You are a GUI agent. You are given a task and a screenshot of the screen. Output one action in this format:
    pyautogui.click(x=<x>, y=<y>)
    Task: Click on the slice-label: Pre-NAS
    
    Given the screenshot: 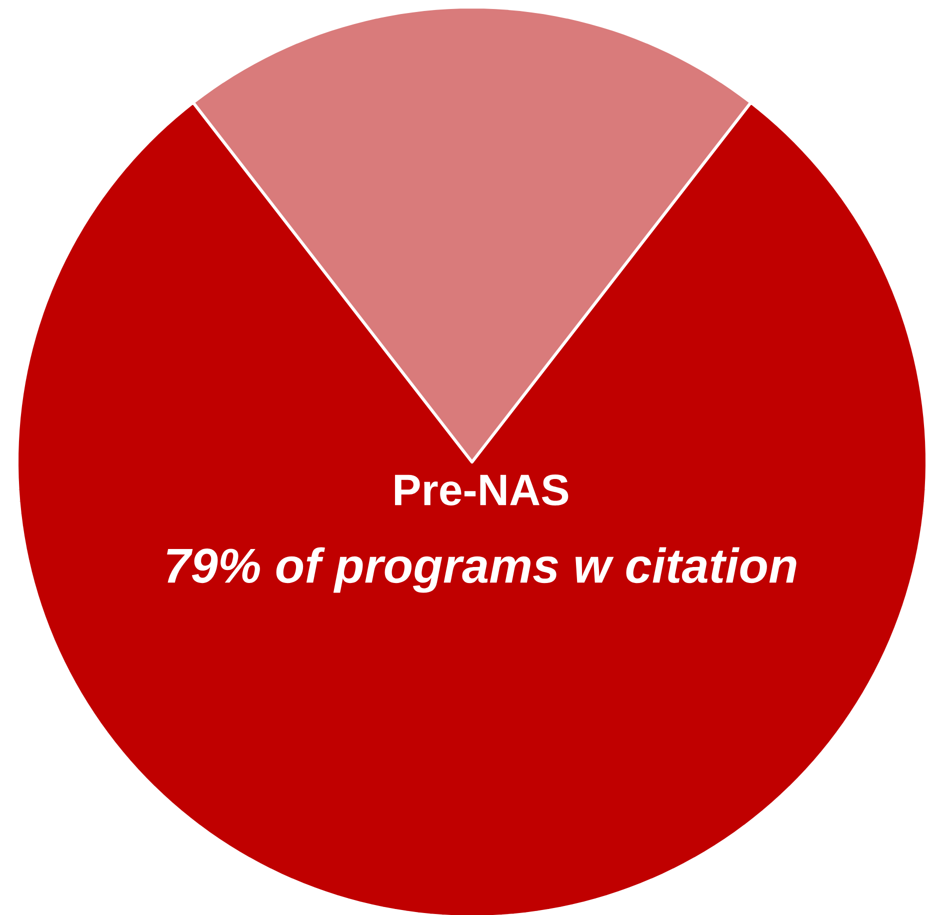 What is the action you would take?
    pyautogui.click(x=481, y=490)
    